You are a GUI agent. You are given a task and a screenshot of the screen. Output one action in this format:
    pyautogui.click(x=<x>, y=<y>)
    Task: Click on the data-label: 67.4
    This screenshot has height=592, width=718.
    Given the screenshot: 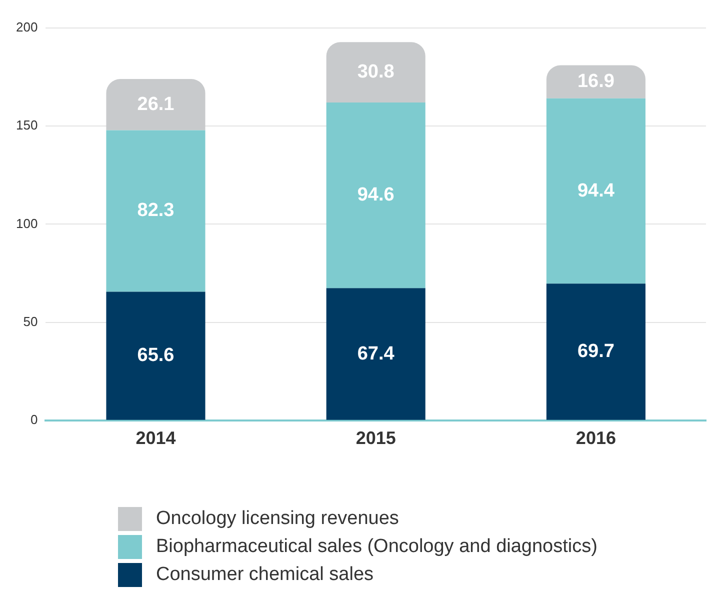 What is the action you would take?
    pyautogui.click(x=376, y=353)
    